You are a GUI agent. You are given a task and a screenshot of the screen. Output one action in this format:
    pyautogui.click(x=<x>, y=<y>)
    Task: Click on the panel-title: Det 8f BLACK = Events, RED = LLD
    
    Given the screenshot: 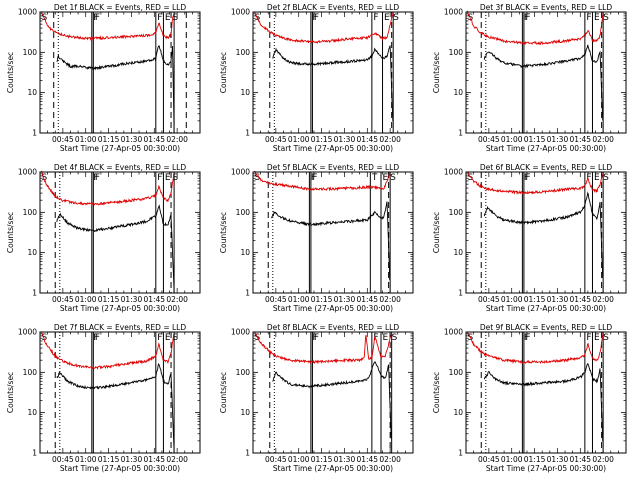 What is the action you would take?
    pyautogui.click(x=333, y=327)
    